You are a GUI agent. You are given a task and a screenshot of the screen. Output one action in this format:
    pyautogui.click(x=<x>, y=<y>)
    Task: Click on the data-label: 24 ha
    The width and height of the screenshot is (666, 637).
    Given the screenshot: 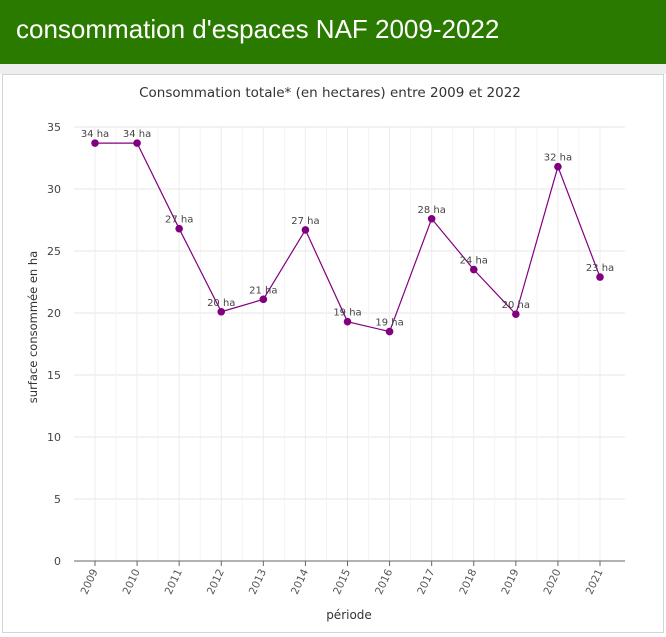 What is the action you would take?
    pyautogui.click(x=474, y=261)
    